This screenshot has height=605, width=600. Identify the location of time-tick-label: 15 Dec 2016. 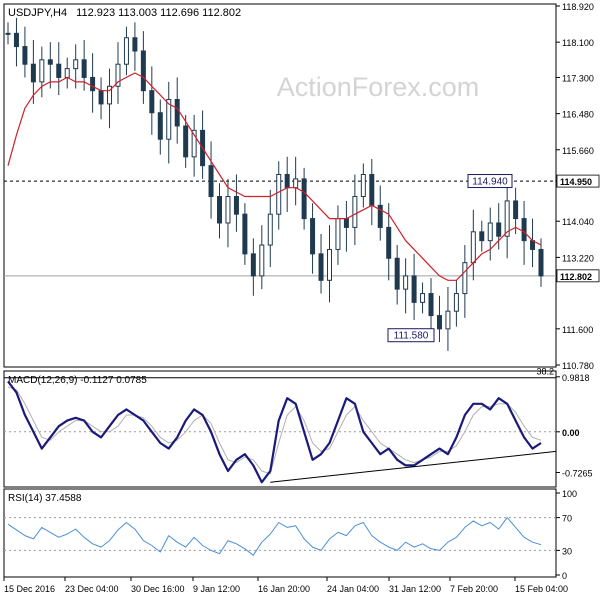
(29, 589).